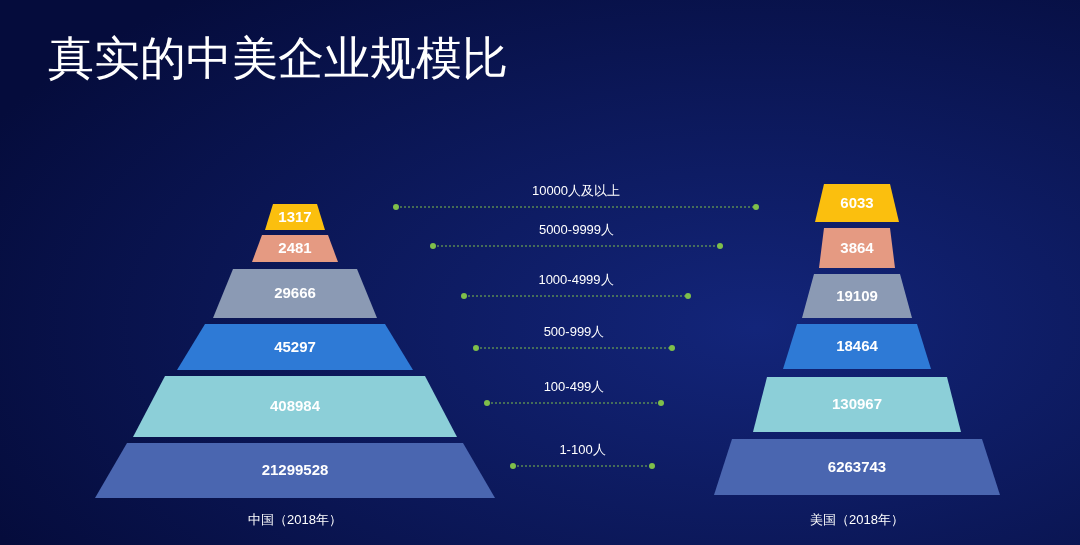 This screenshot has width=1080, height=545. What do you see at coordinates (857, 346) in the screenshot?
I see `data-label: 18464` at bounding box center [857, 346].